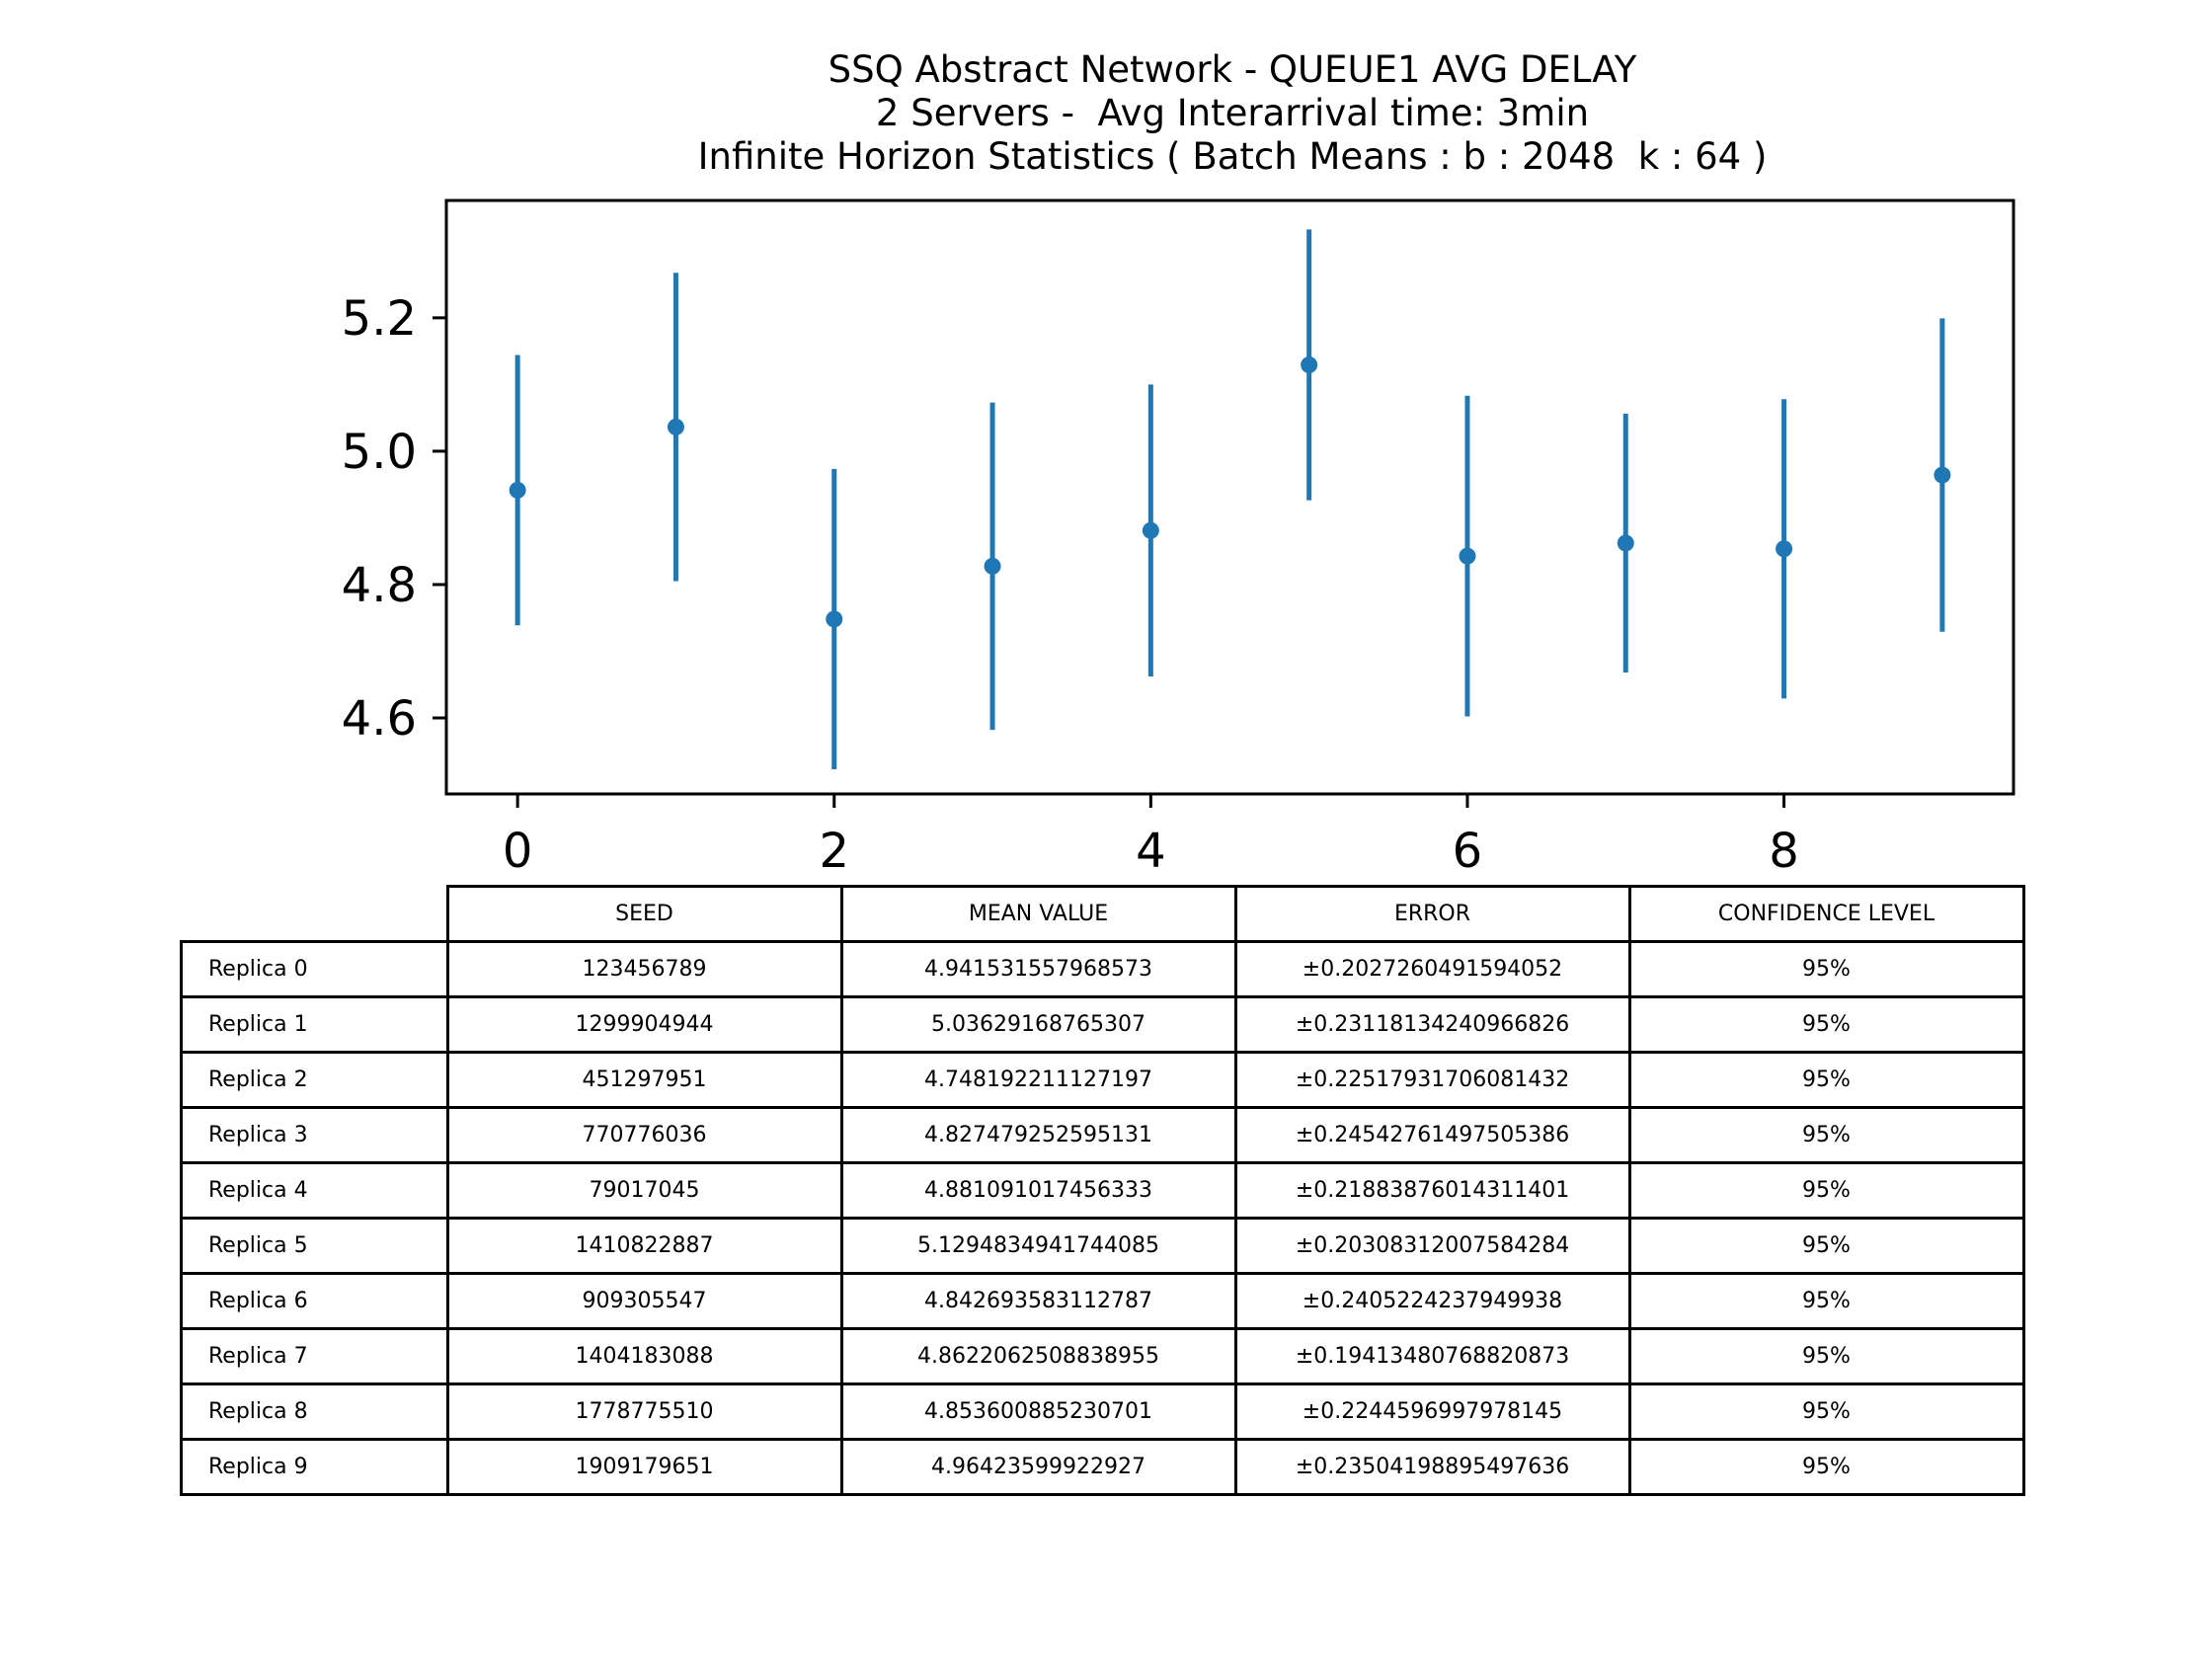 Image resolution: width=2212 pixels, height=1659 pixels. I want to click on x-tick-label: 6, so click(1468, 852).